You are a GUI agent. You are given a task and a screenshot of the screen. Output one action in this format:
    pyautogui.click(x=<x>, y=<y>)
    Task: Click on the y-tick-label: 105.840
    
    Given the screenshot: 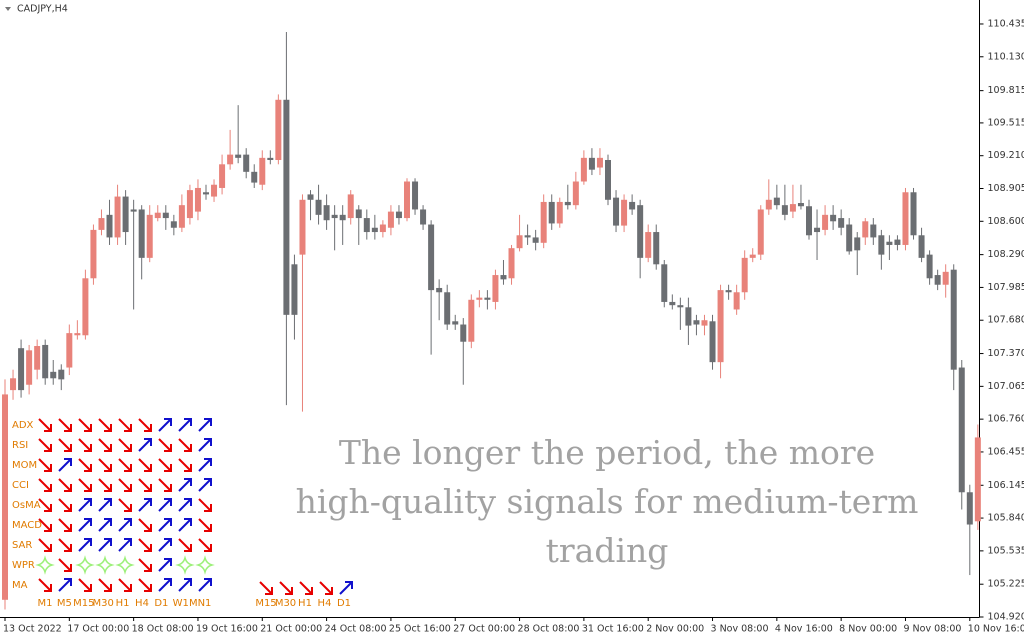 What is the action you would take?
    pyautogui.click(x=1006, y=518)
    